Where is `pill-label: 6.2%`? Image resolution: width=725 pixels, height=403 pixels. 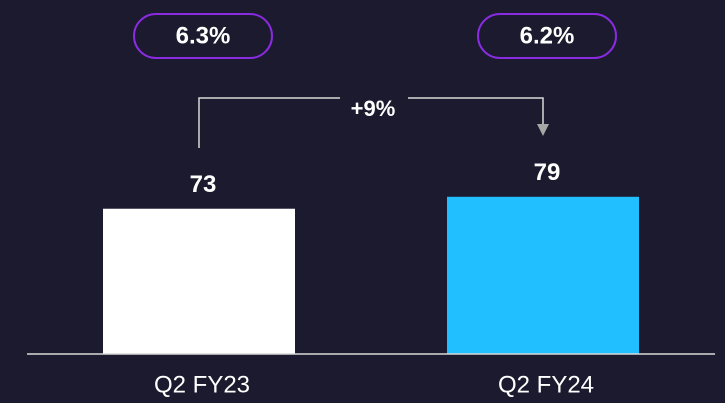 pill-label: 6.2% is located at coordinates (547, 35).